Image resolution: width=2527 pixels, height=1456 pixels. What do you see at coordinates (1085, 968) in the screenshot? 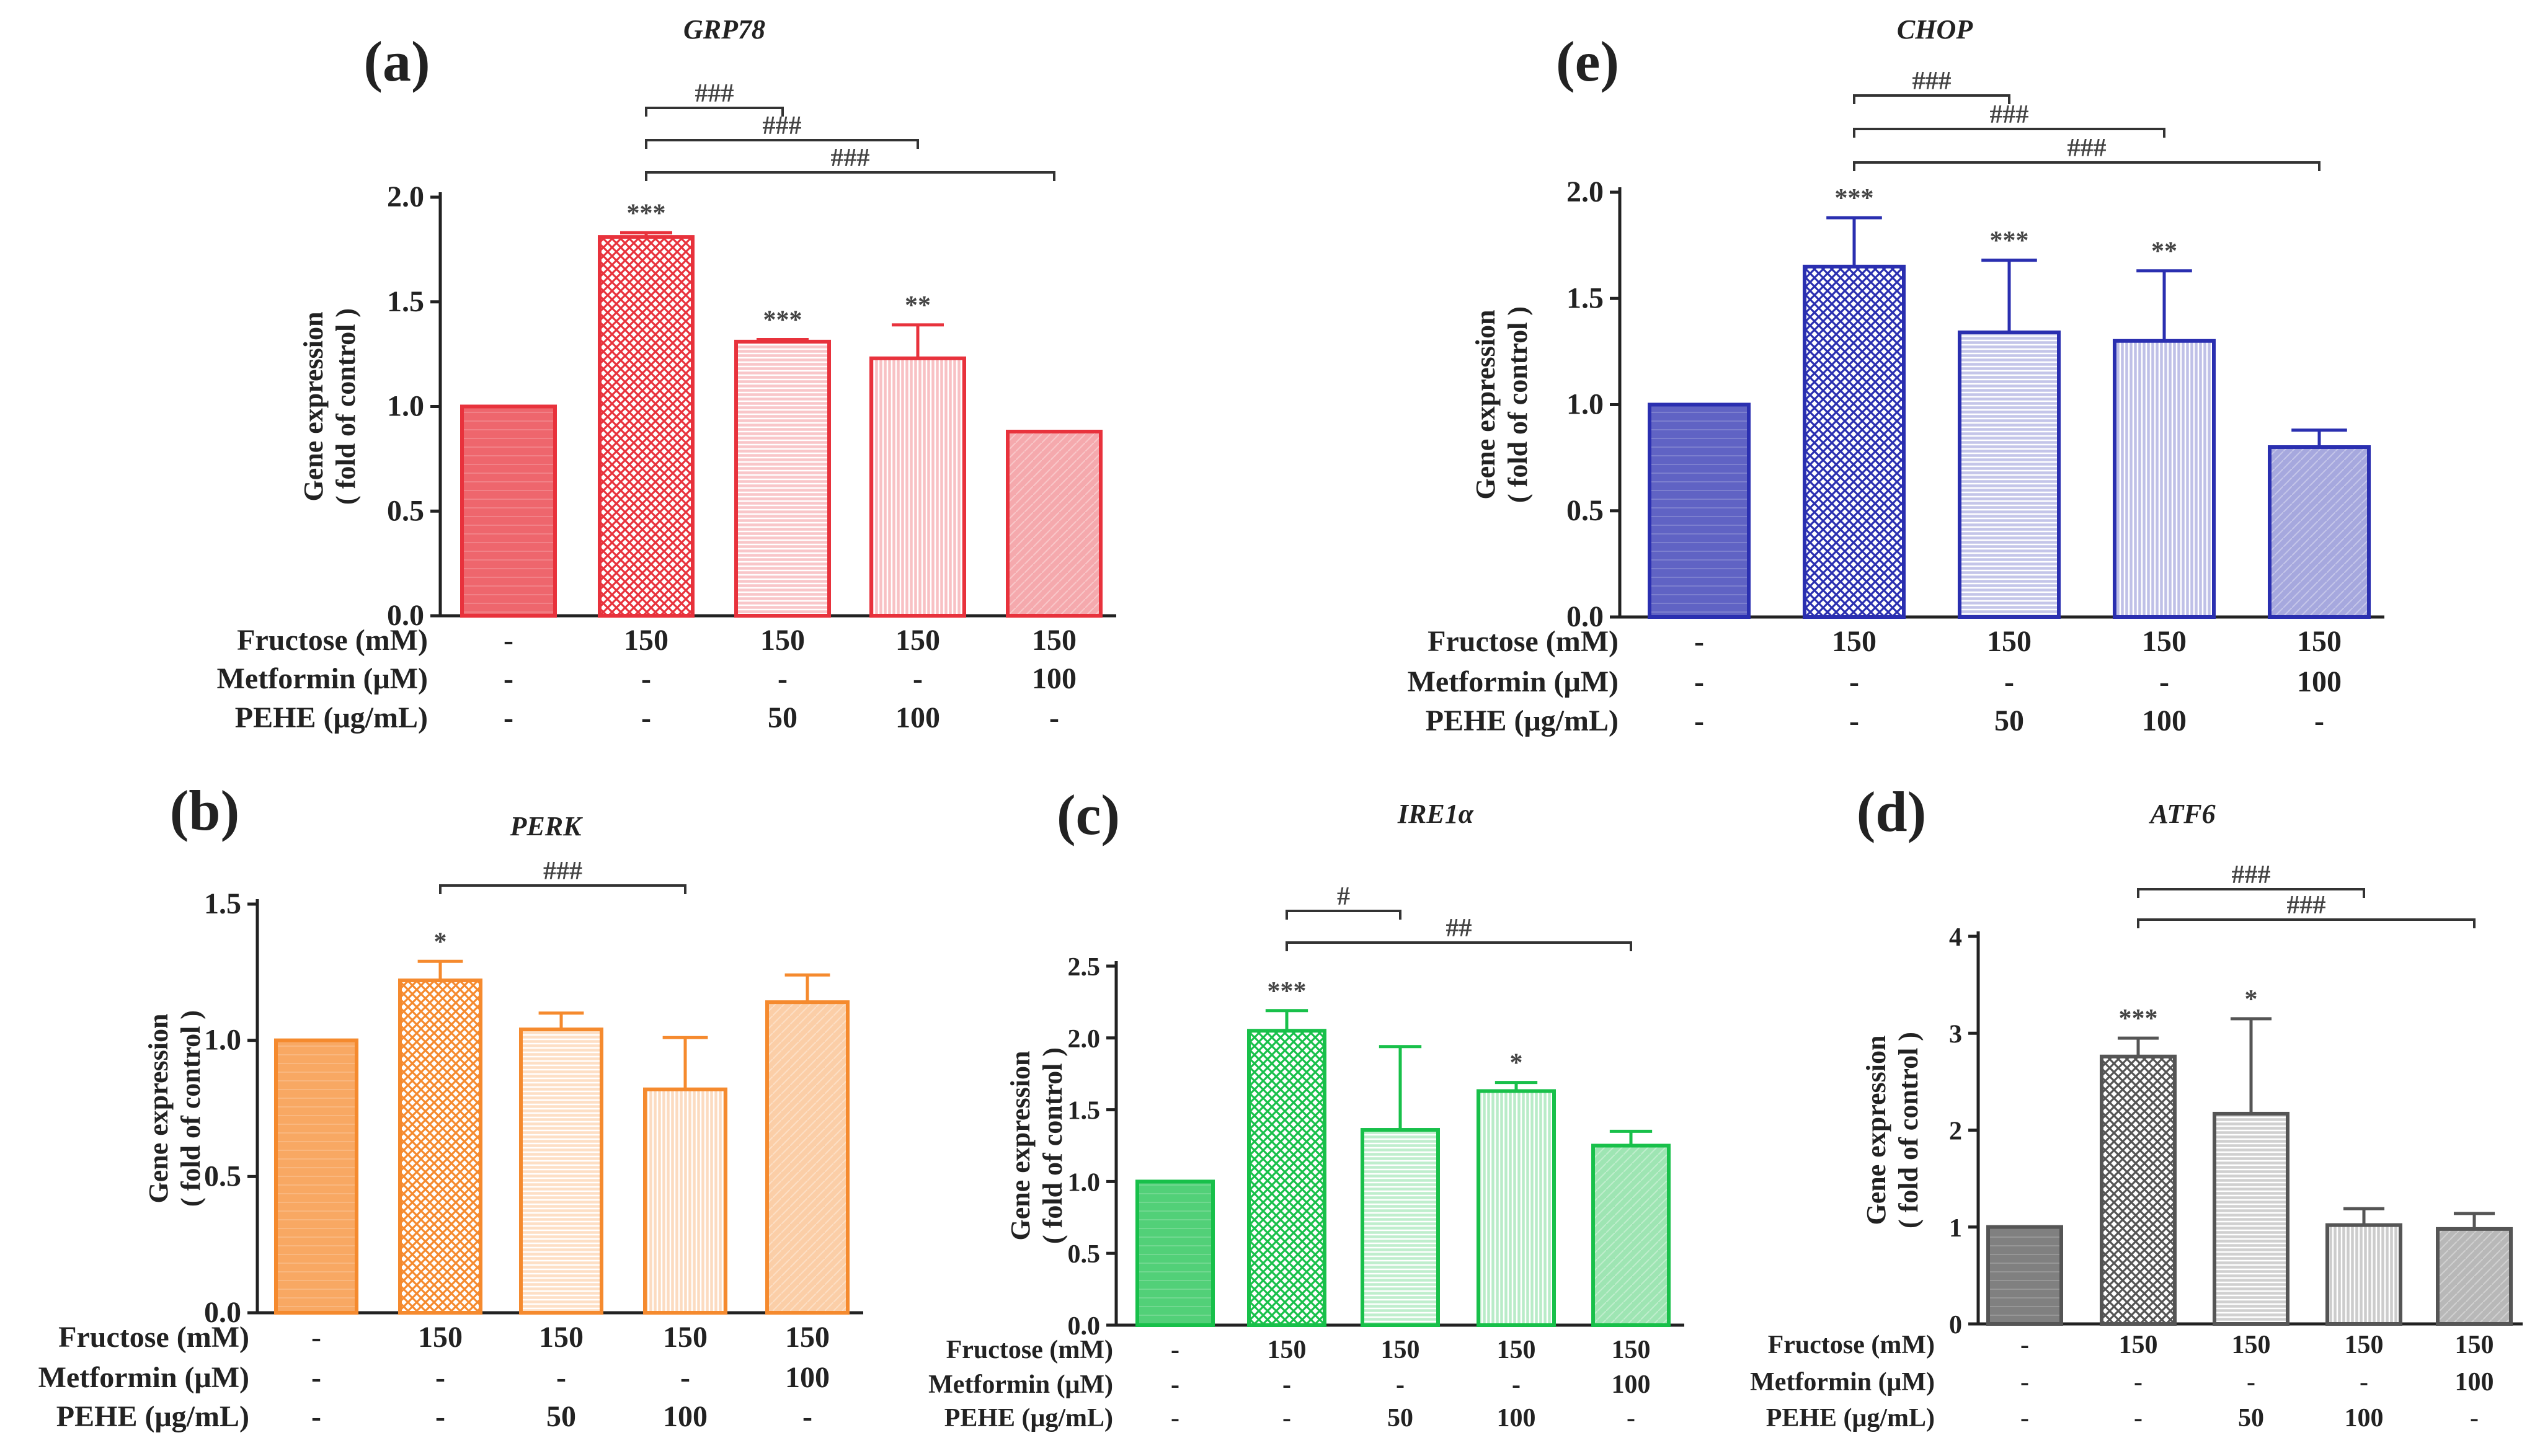
I see `y-tick-label: 2.5` at bounding box center [1085, 968].